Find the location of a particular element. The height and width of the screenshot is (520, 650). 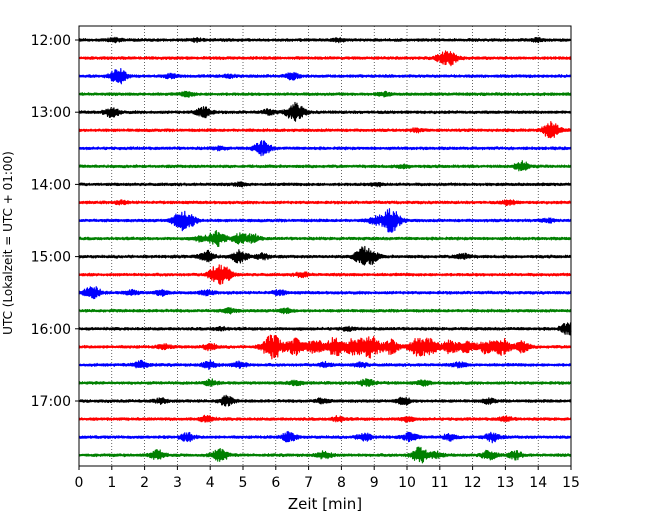

y-axis-label: UTC (Lokalzeit = UTC + 01:00) is located at coordinates (8, 243).